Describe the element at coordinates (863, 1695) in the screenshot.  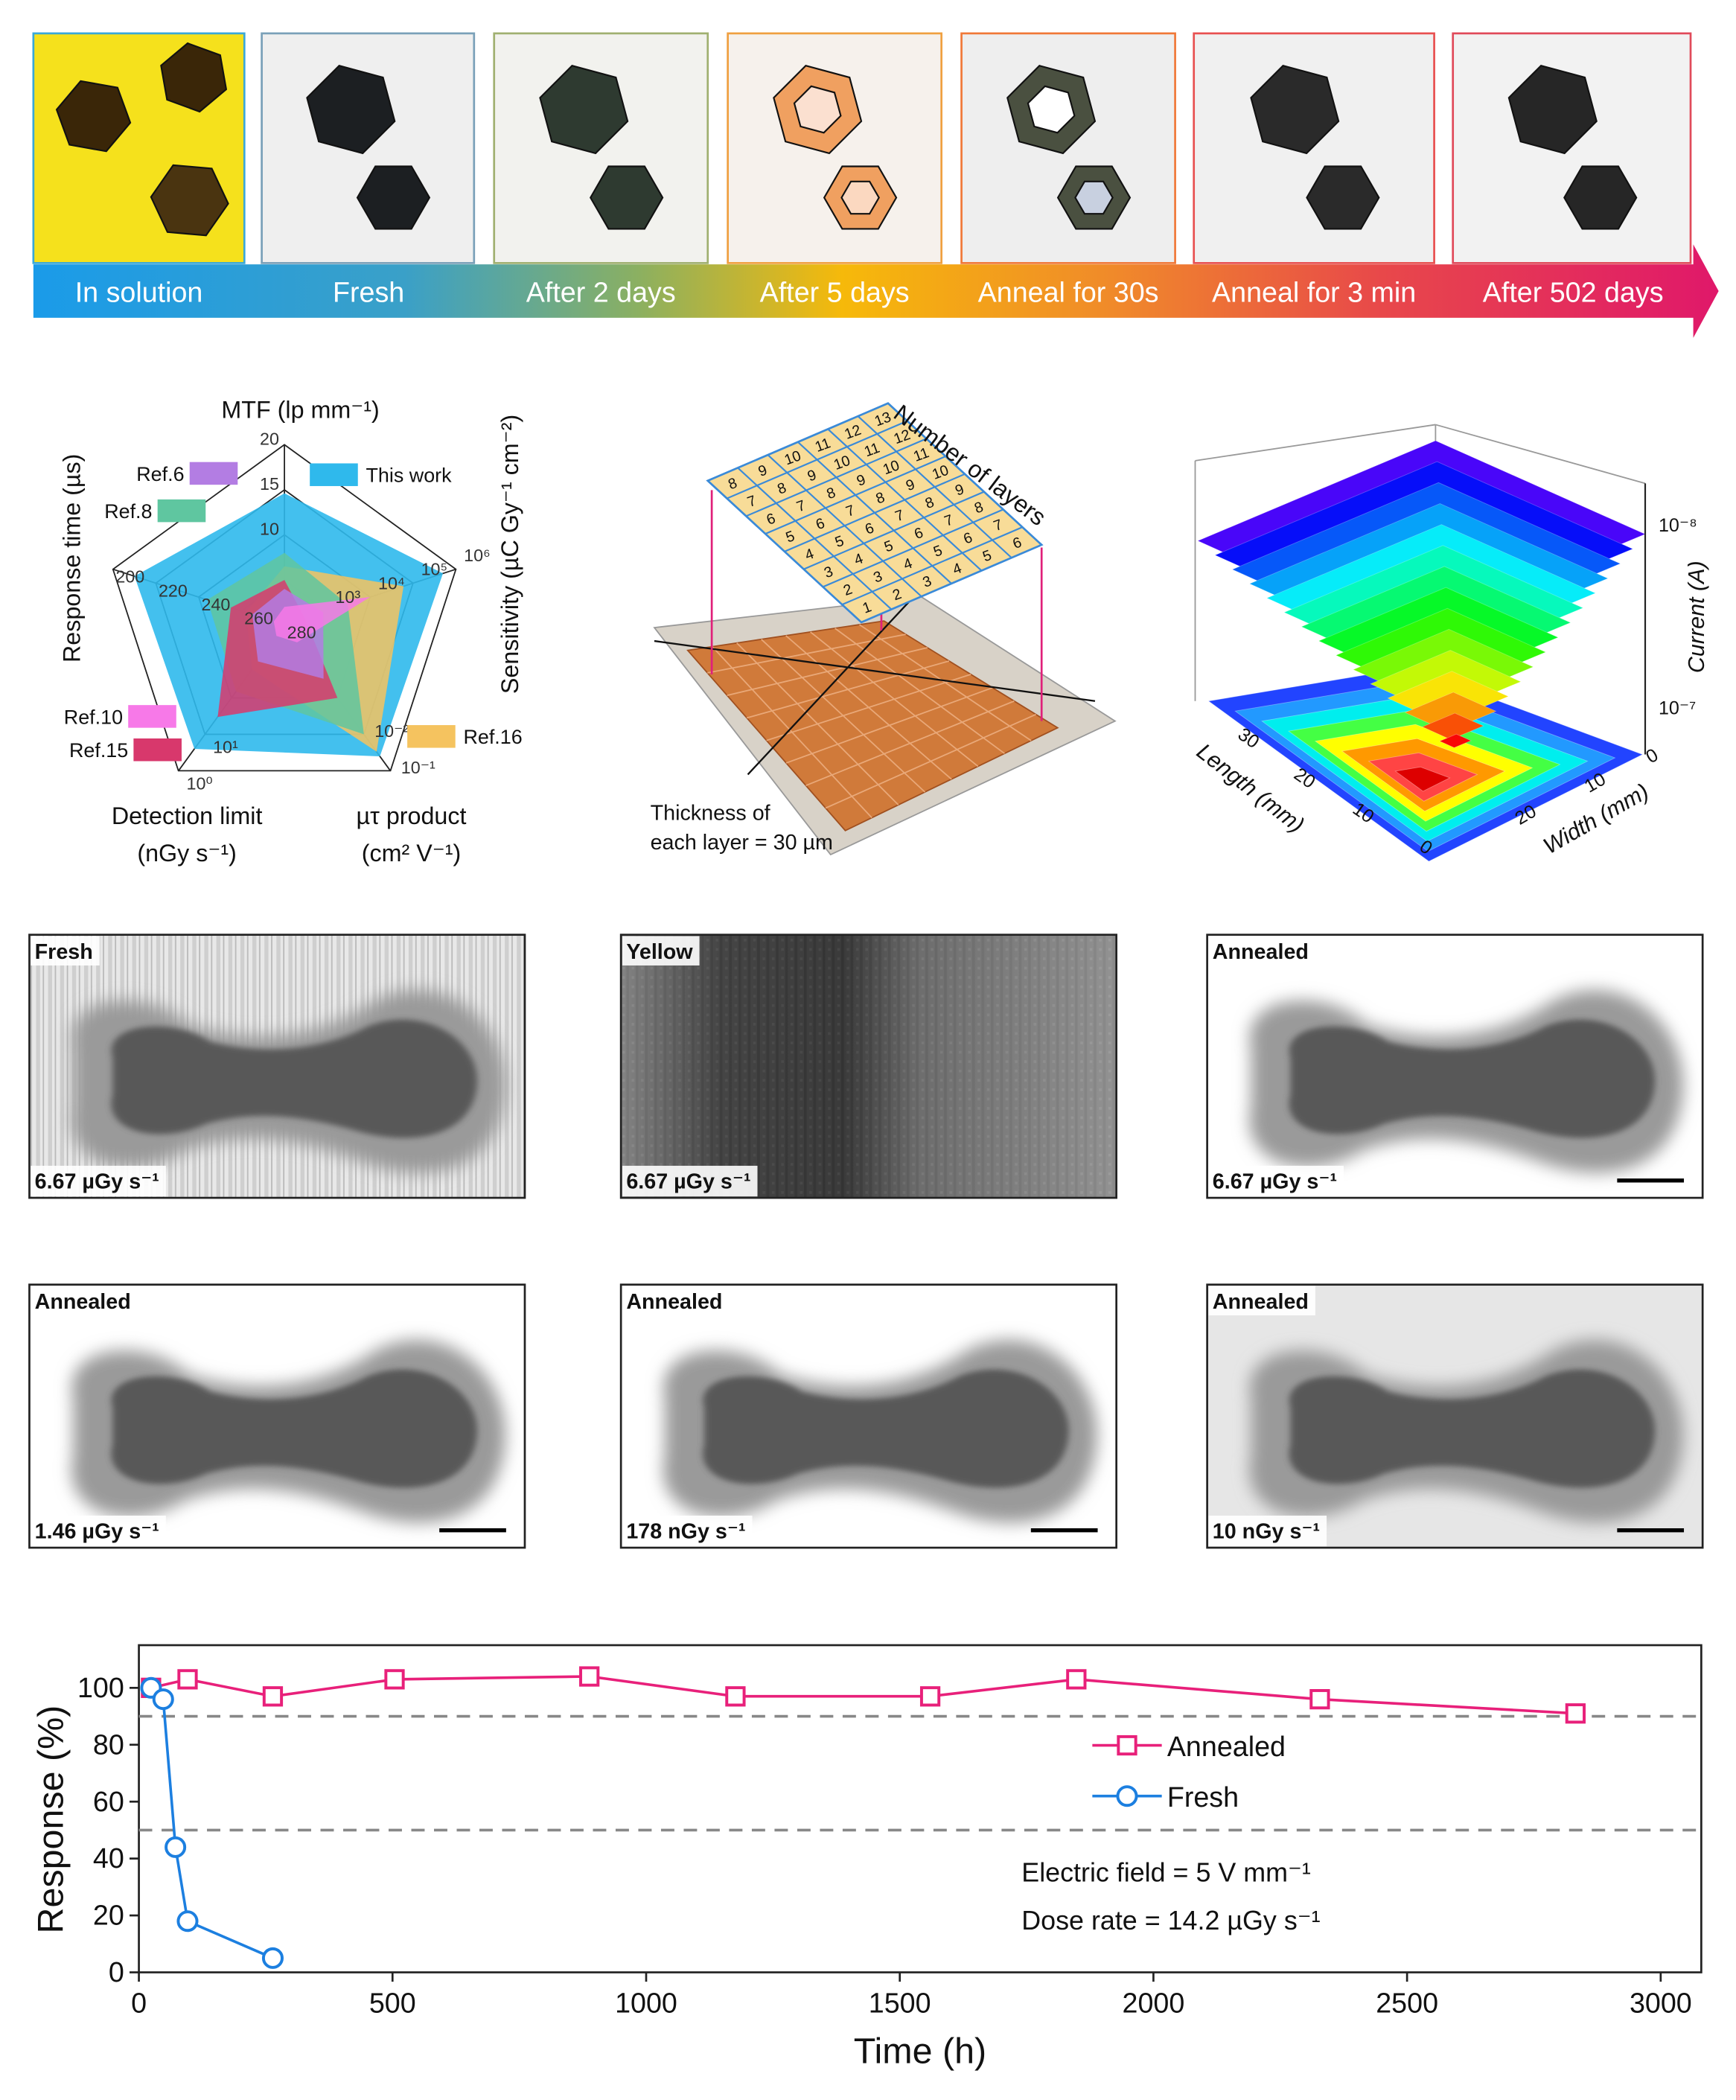
I see `series-line` at that location.